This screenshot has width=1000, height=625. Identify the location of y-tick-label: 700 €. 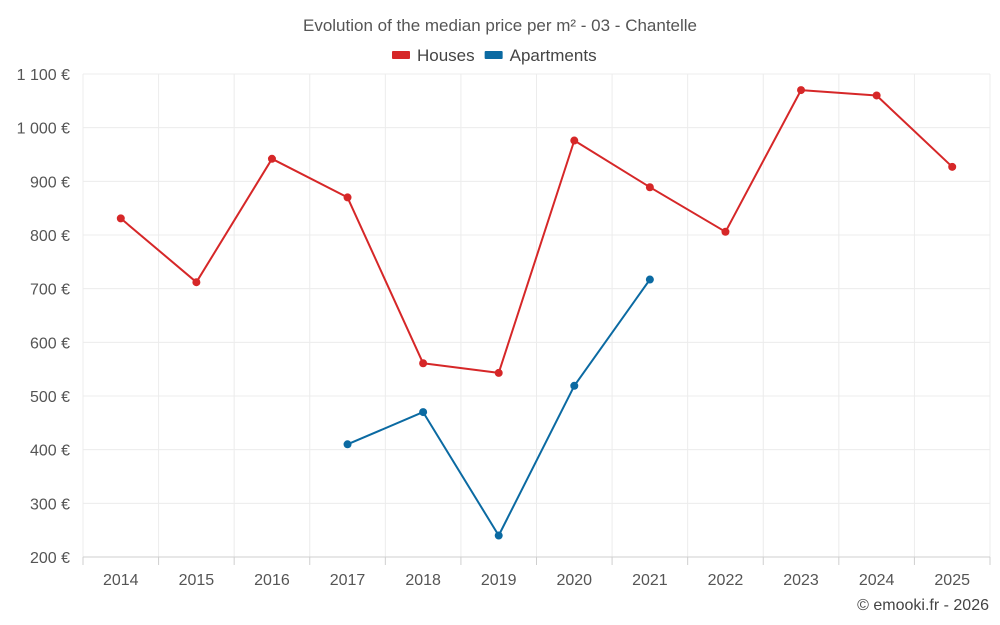
(50, 290).